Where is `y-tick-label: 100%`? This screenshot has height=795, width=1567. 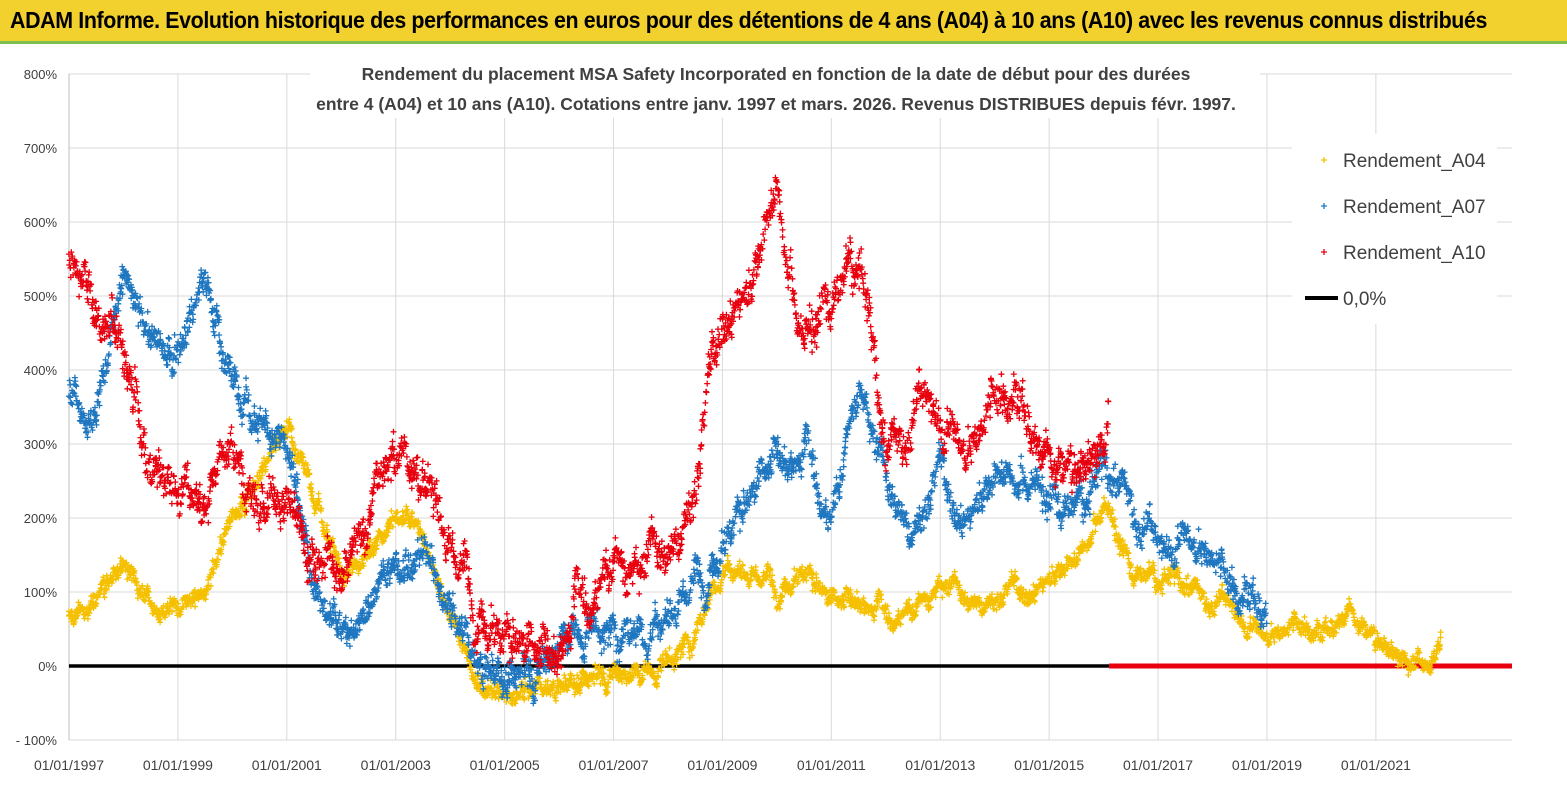
y-tick-label: 100% is located at coordinates (41, 592).